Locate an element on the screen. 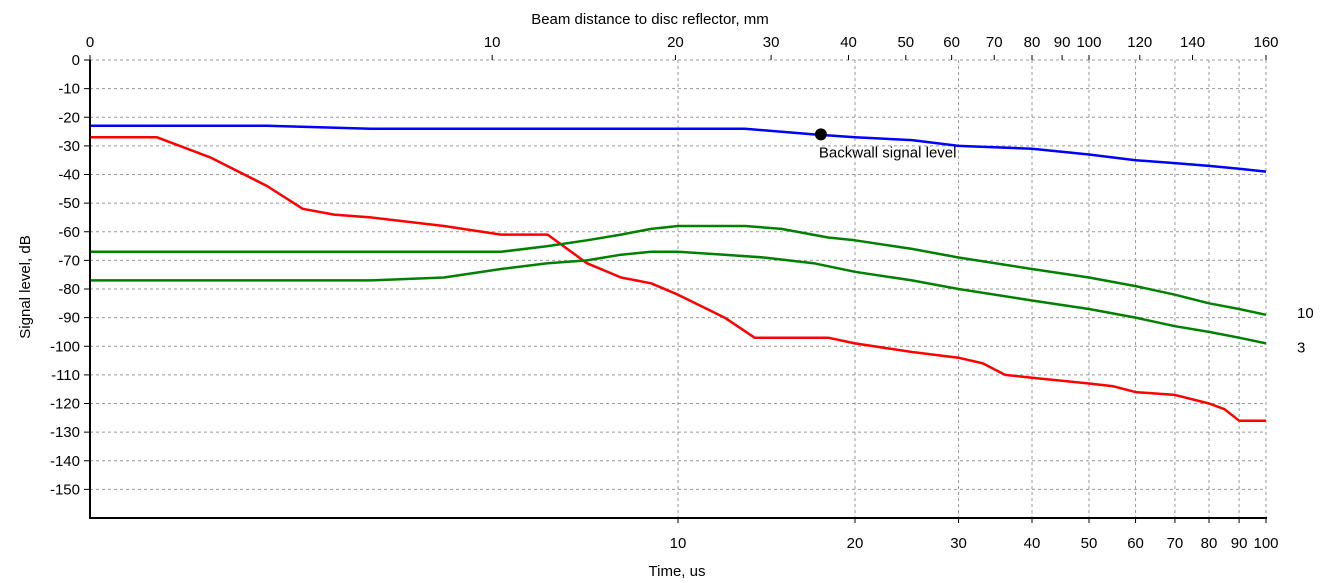  x-tick-label: 100 is located at coordinates (1265, 543).